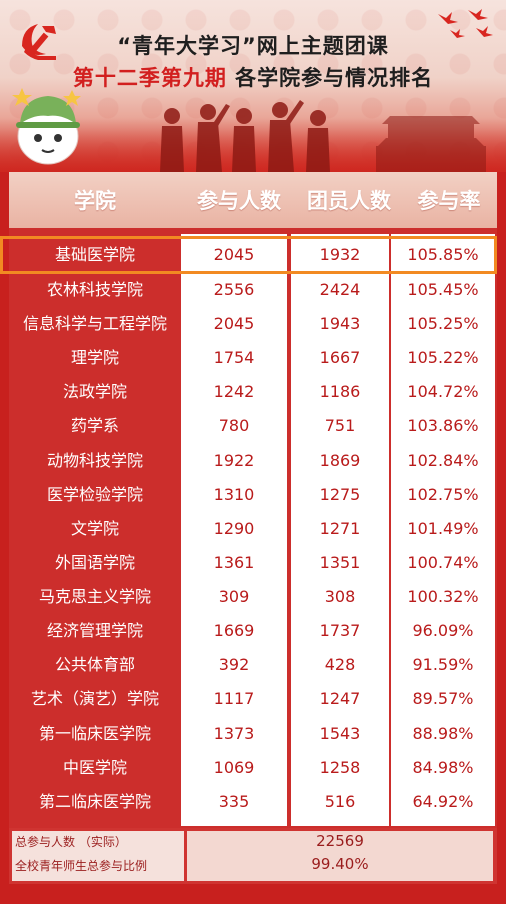 The height and width of the screenshot is (904, 506). I want to click on participation-rate: 103.86%, so click(443, 425).